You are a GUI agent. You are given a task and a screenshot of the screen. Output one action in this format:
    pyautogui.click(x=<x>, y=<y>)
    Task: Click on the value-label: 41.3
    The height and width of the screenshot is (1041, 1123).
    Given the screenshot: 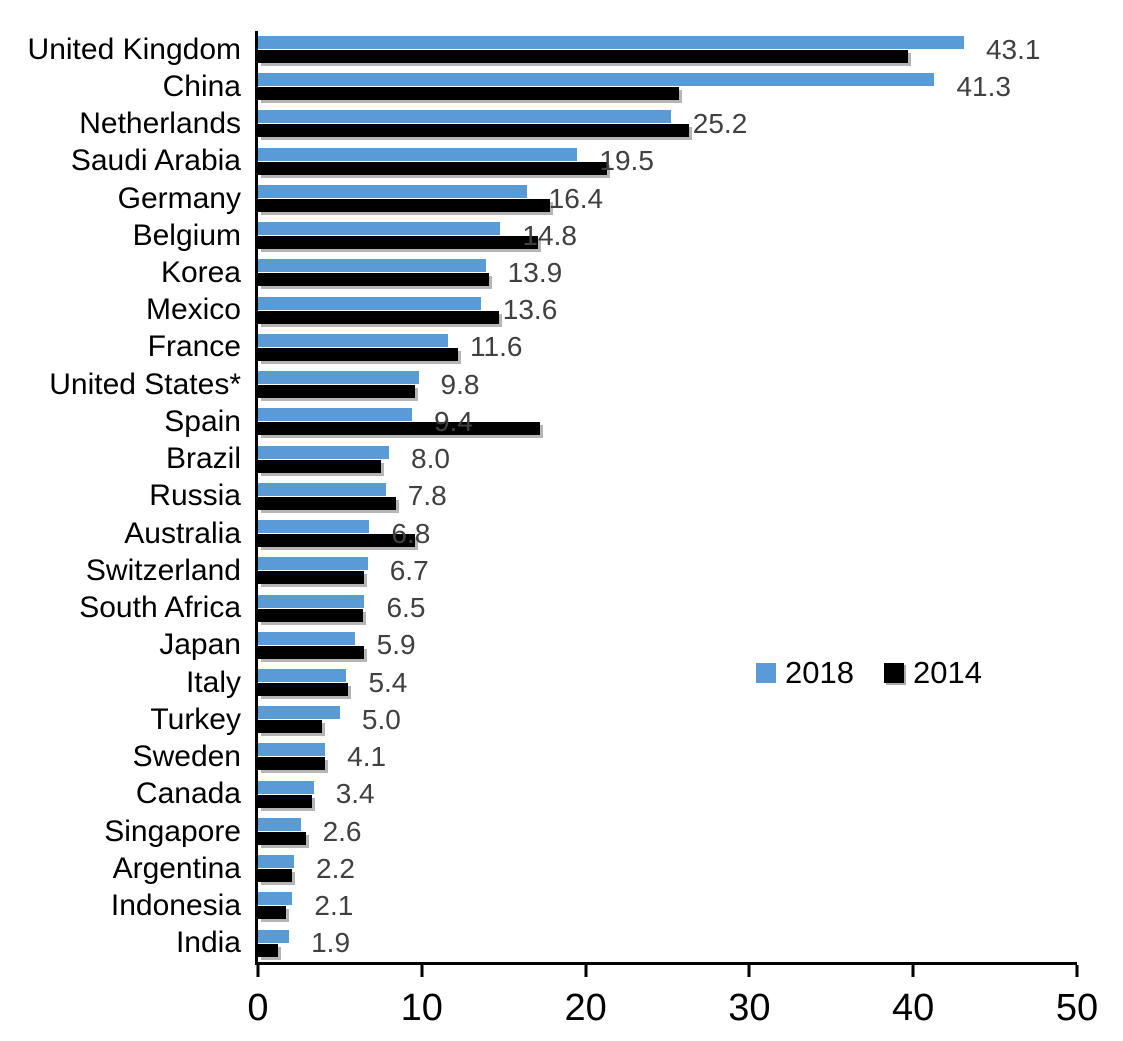 What is the action you would take?
    pyautogui.click(x=983, y=86)
    